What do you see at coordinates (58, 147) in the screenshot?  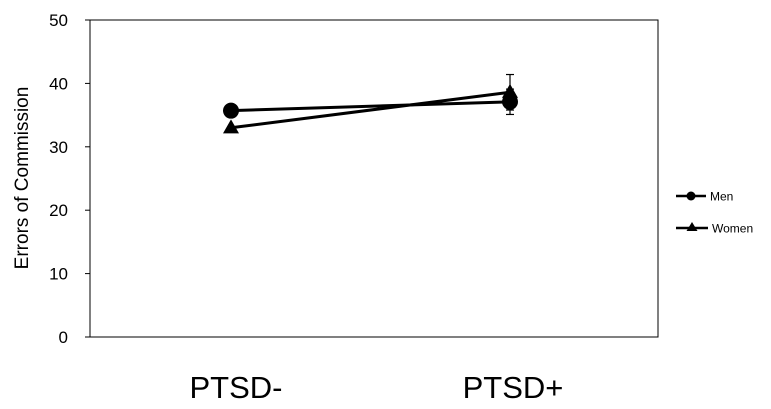 I see `y-tick-label-3: 30` at bounding box center [58, 147].